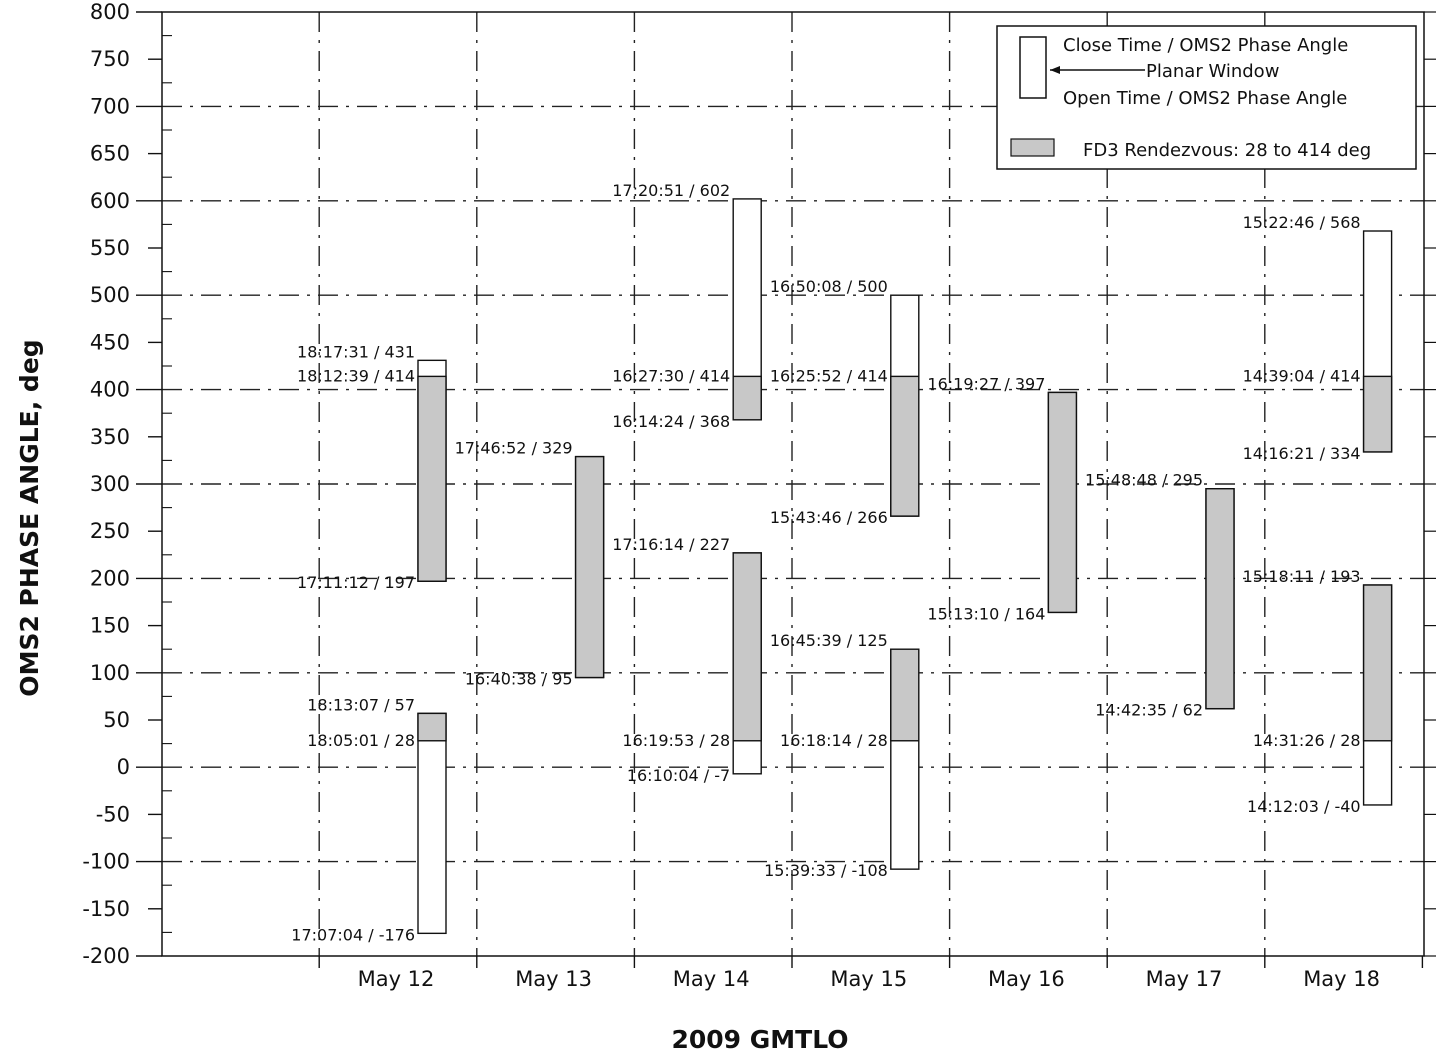 This screenshot has width=1437, height=1054. Describe the element at coordinates (759, 1039) in the screenshot. I see `x-axis-title: 2009 GMTLO` at that location.